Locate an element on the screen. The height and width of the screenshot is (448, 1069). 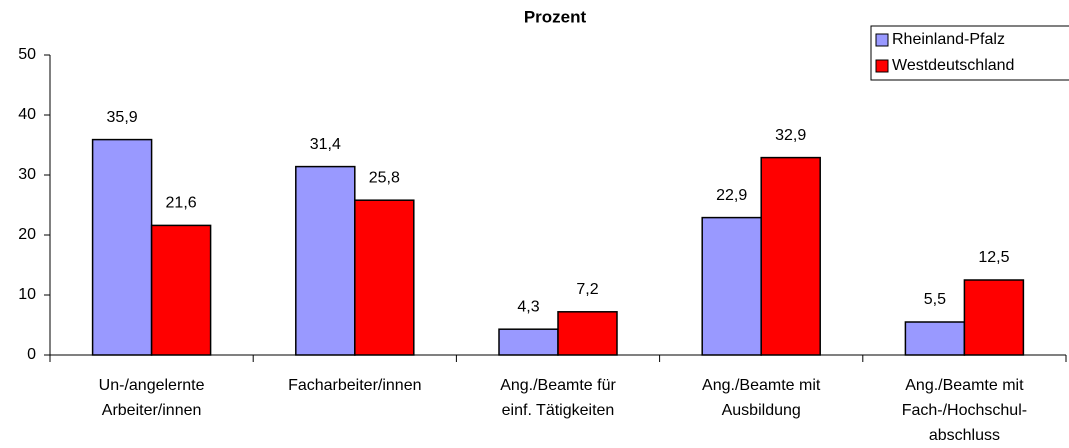
x-tick-label: Ang./Beamte für is located at coordinates (558, 385).